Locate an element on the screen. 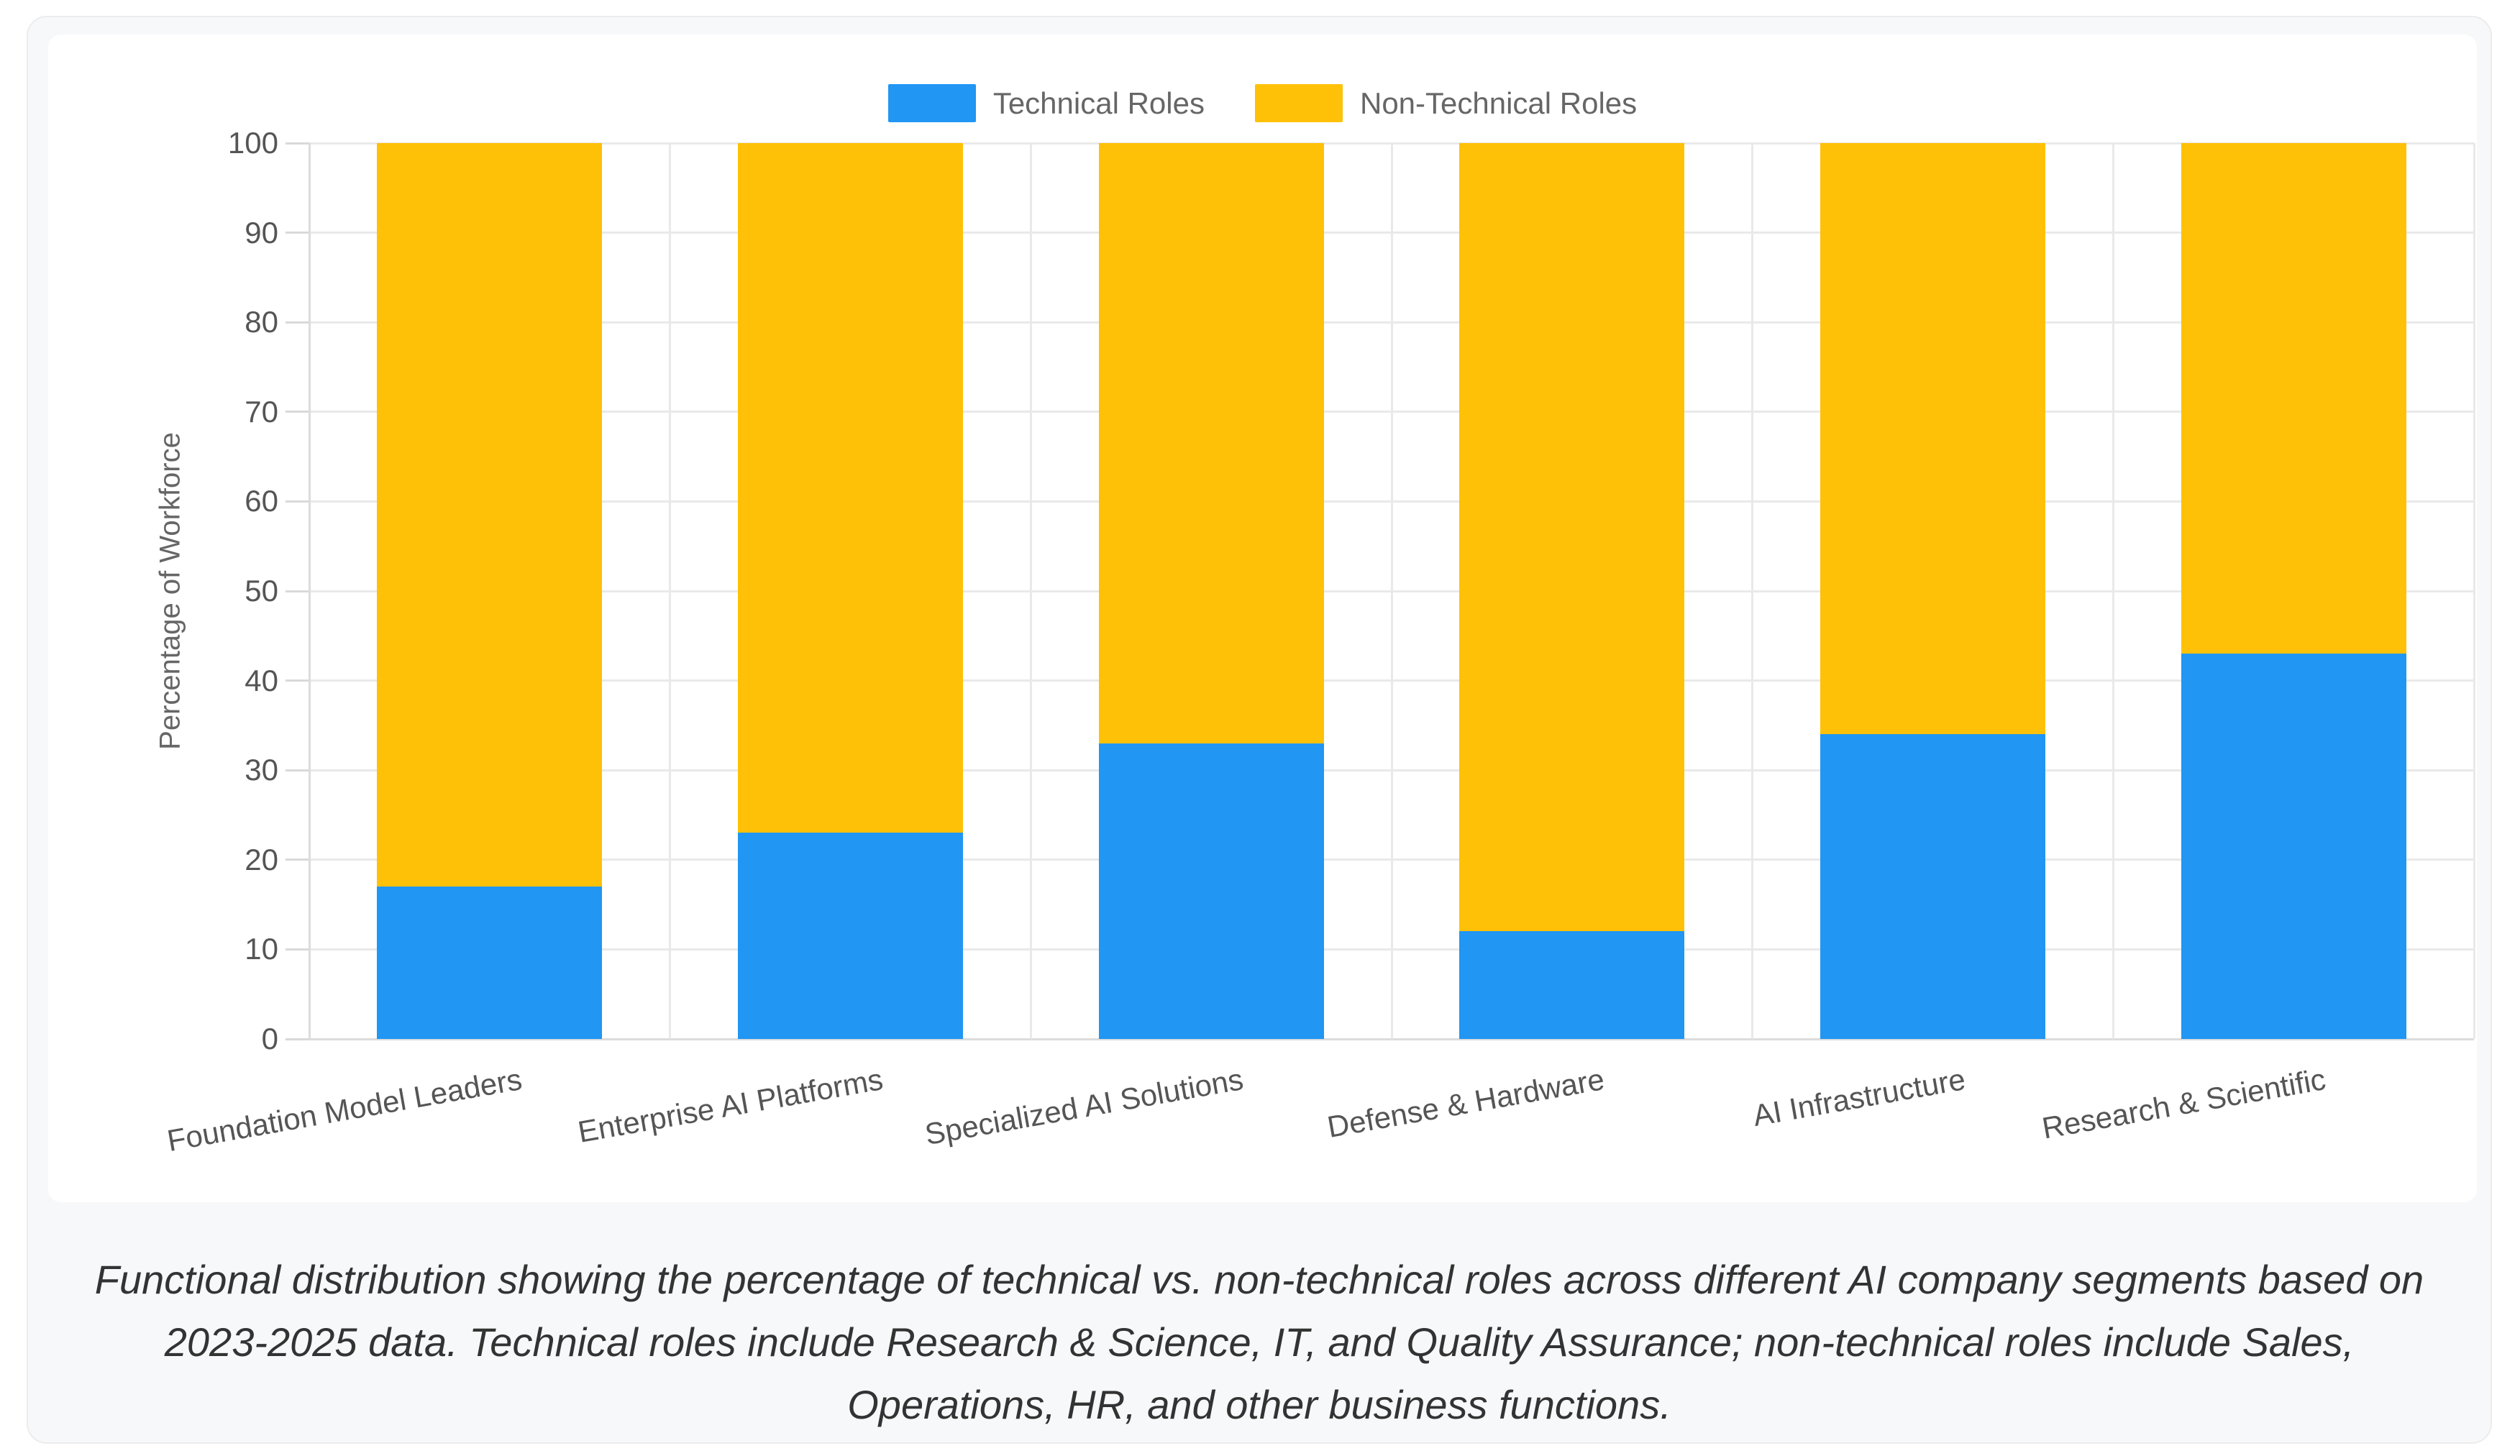  legend-item-non-technical: Non-Technical Roles is located at coordinates (1446, 103).